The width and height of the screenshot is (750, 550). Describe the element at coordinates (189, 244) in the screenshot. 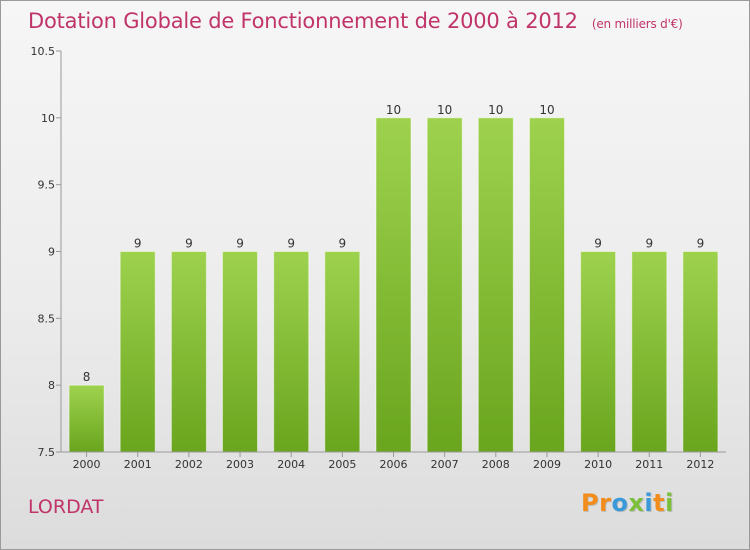

I see `value-label-2002: 9` at that location.